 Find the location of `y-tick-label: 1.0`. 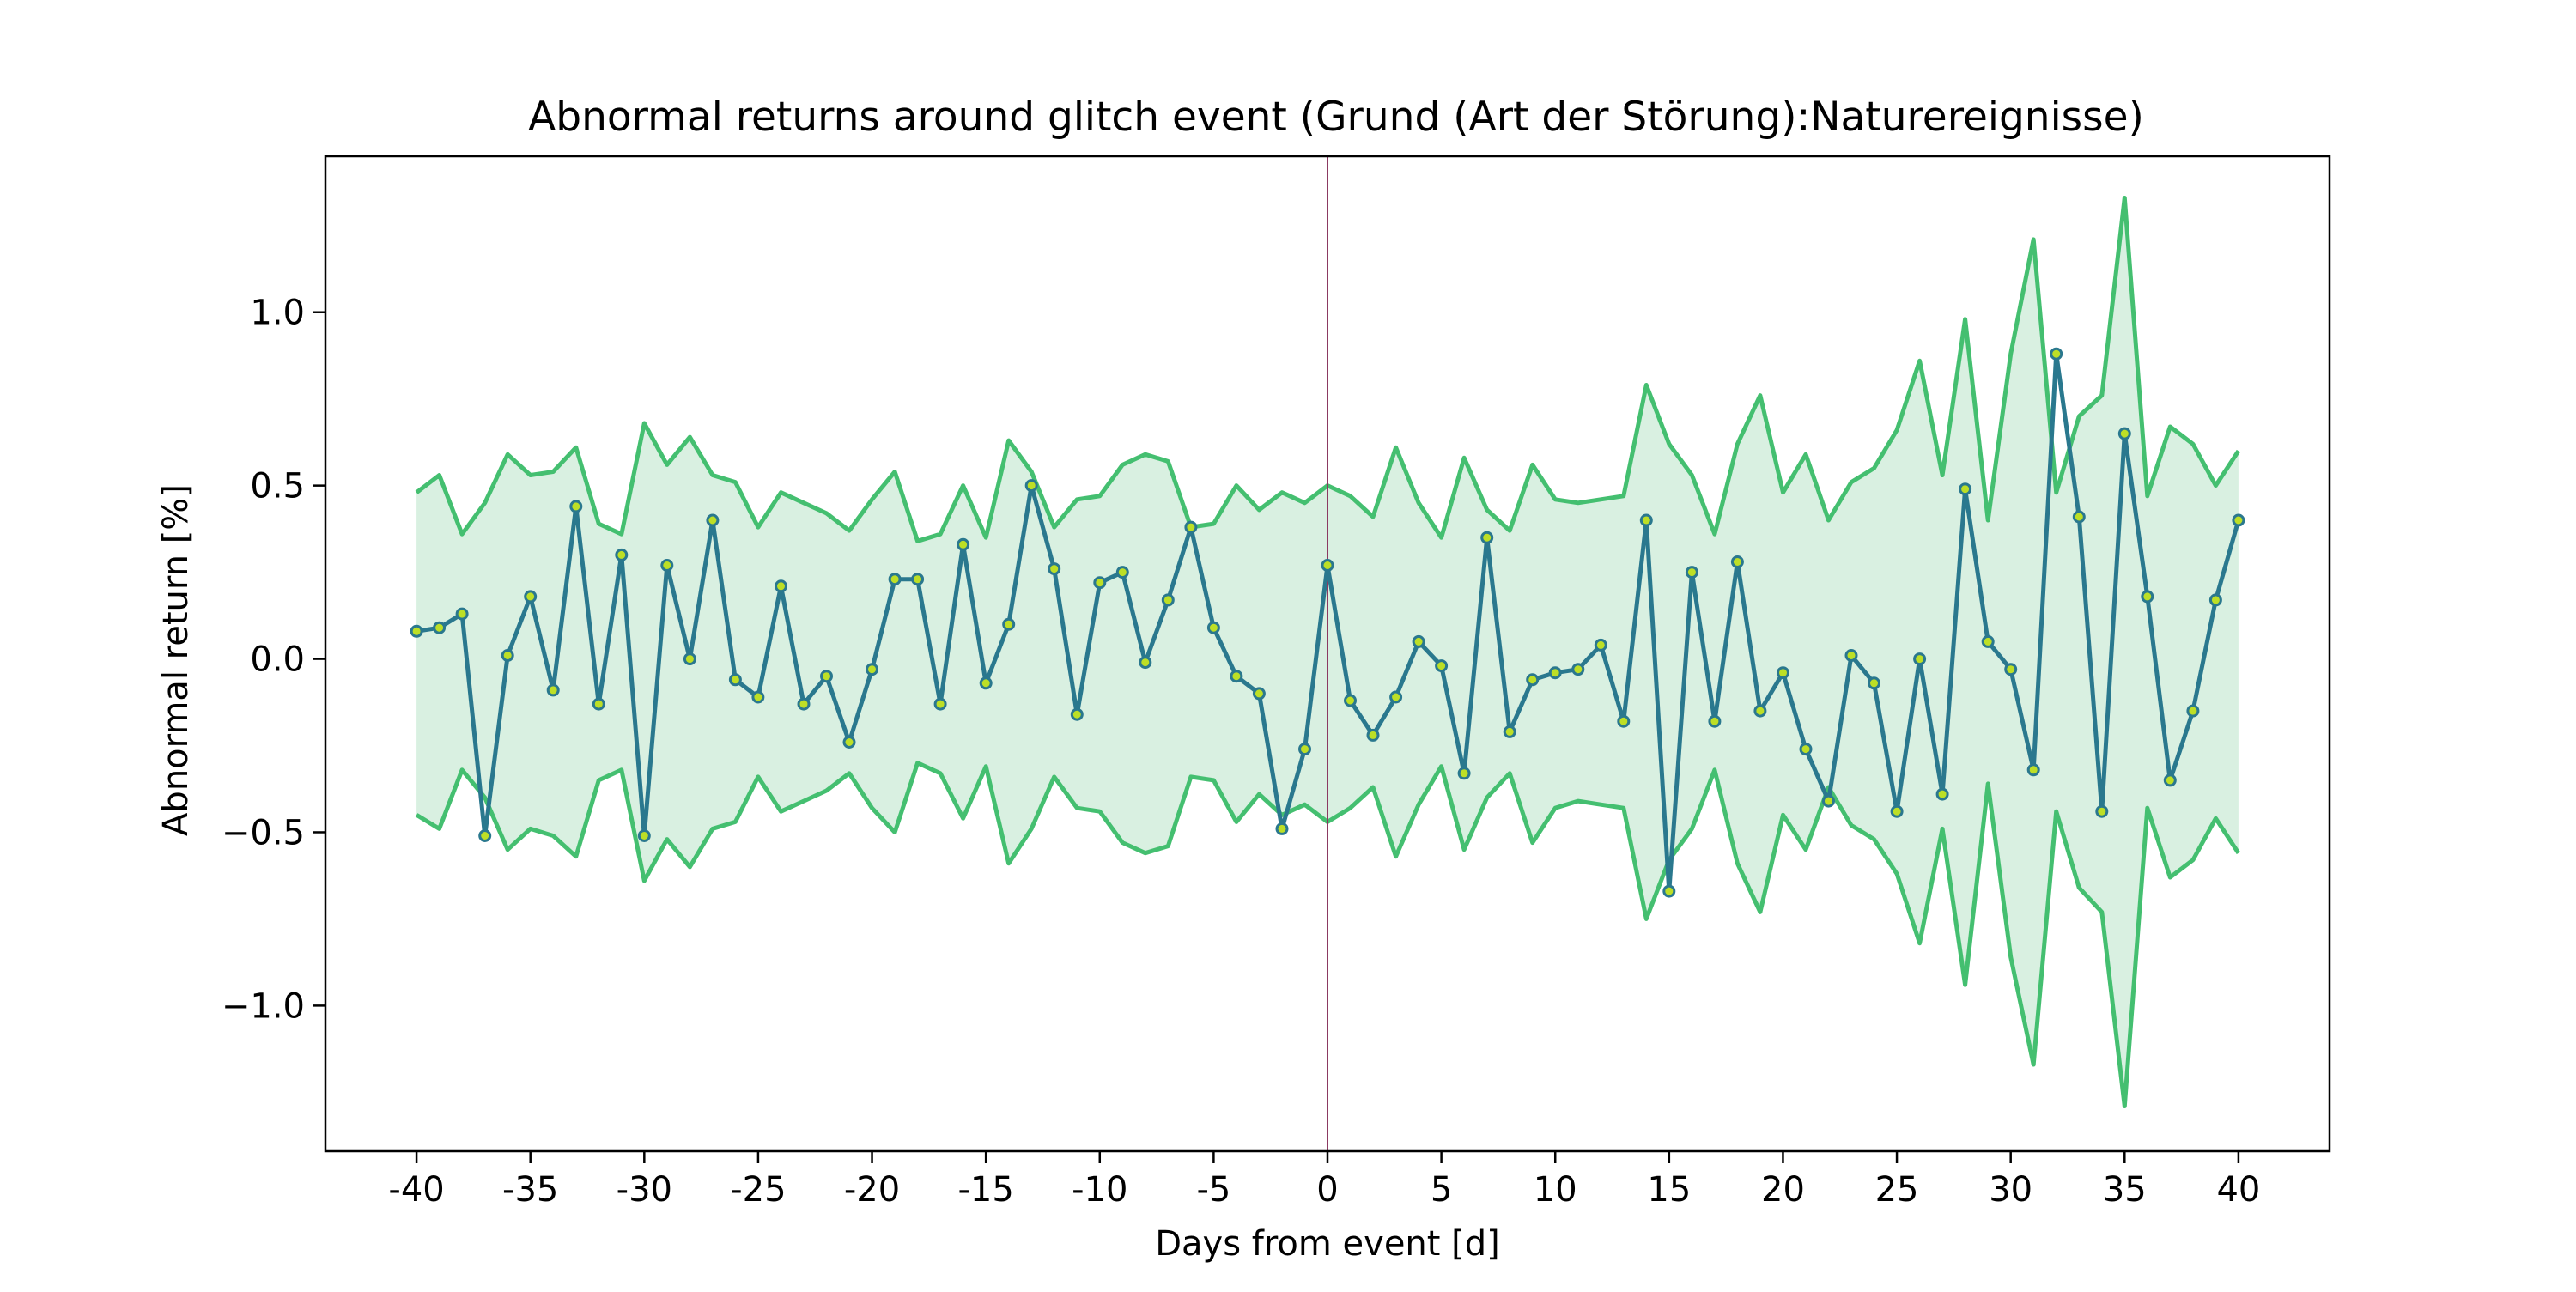

y-tick-label: 1.0 is located at coordinates (278, 313).